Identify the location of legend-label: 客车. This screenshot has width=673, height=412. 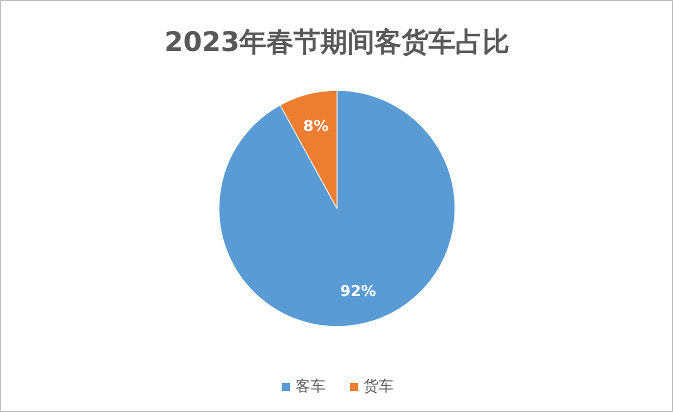
(311, 386).